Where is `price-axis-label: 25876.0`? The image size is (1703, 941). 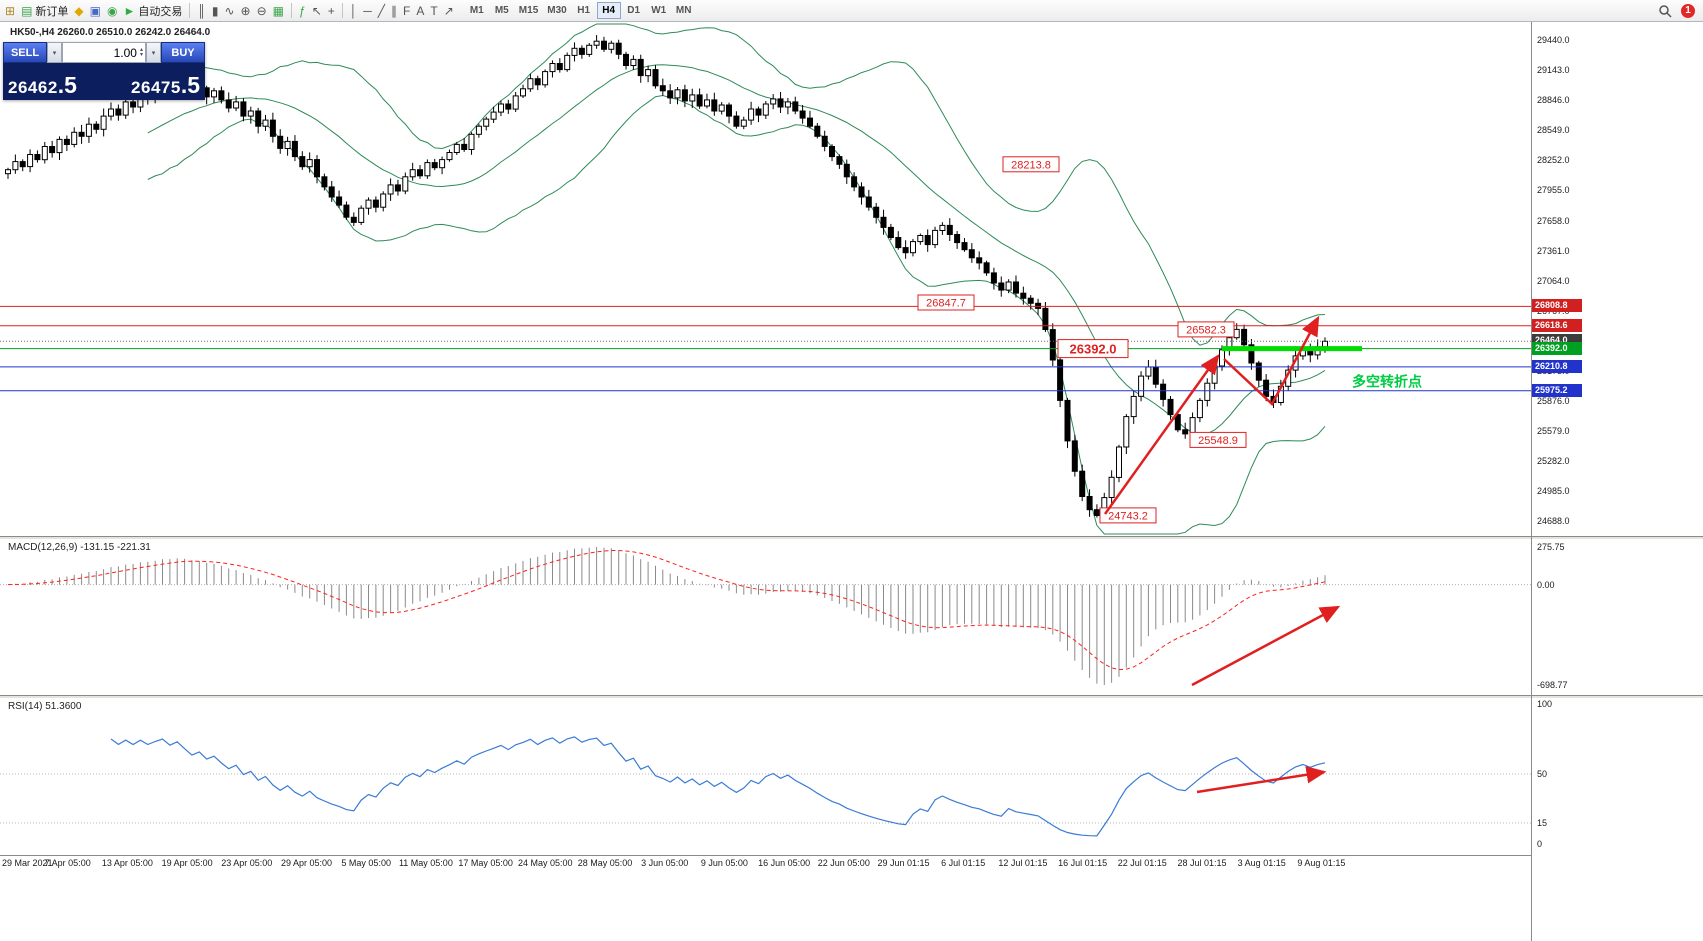
price-axis-label: 25876.0 is located at coordinates (1553, 400).